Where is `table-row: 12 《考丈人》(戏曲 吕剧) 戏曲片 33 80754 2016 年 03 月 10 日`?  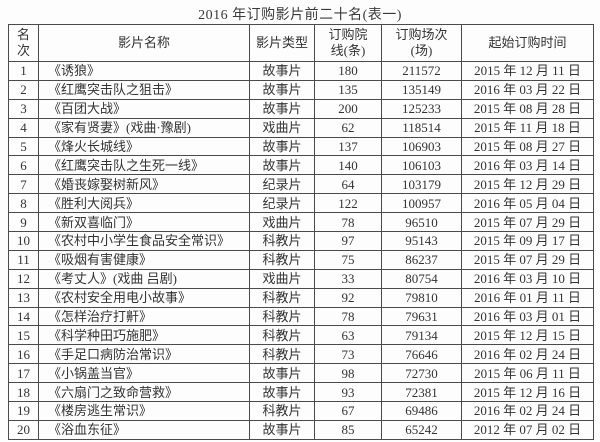 table-row: 12 《考丈人》(戏曲 吕剧) 戏曲片 33 80754 2016 年 03 月 10 日 is located at coordinates (301, 278).